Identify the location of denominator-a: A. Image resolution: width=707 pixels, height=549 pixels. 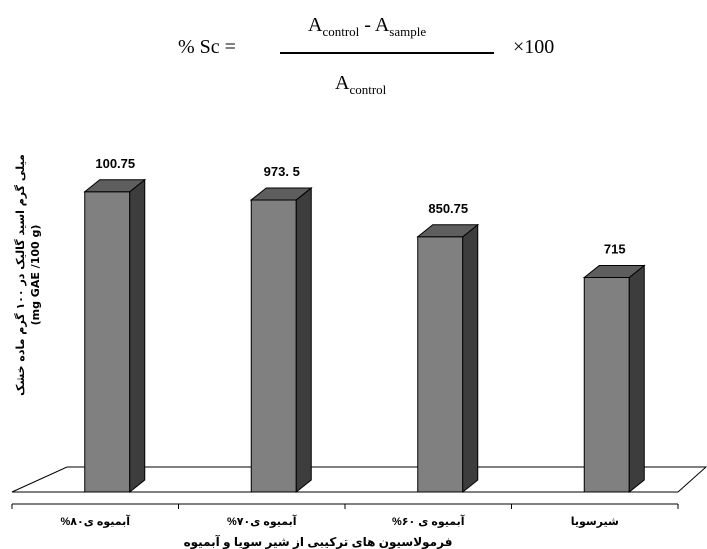
(342, 83).